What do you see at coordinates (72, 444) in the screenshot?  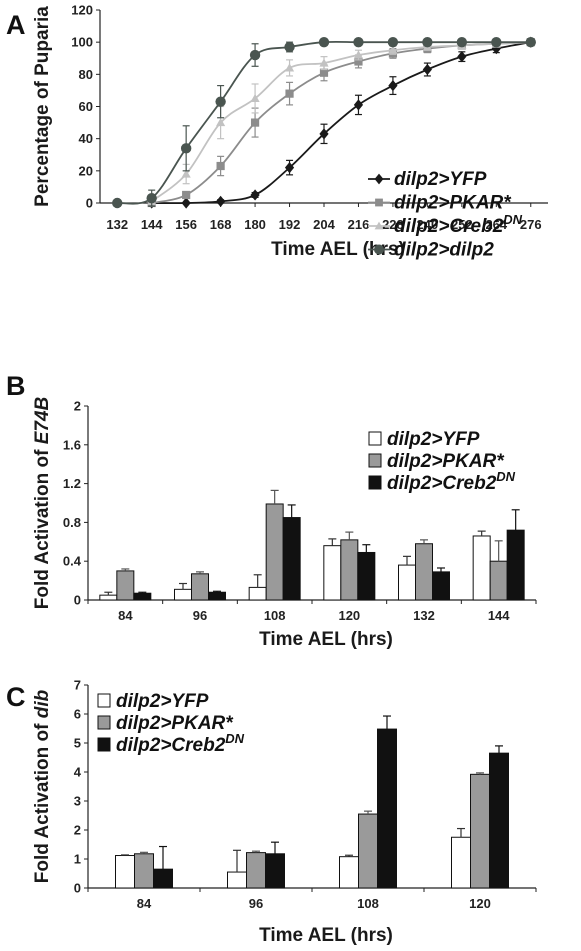 I see `y-tick-label: 1.6` at bounding box center [72, 444].